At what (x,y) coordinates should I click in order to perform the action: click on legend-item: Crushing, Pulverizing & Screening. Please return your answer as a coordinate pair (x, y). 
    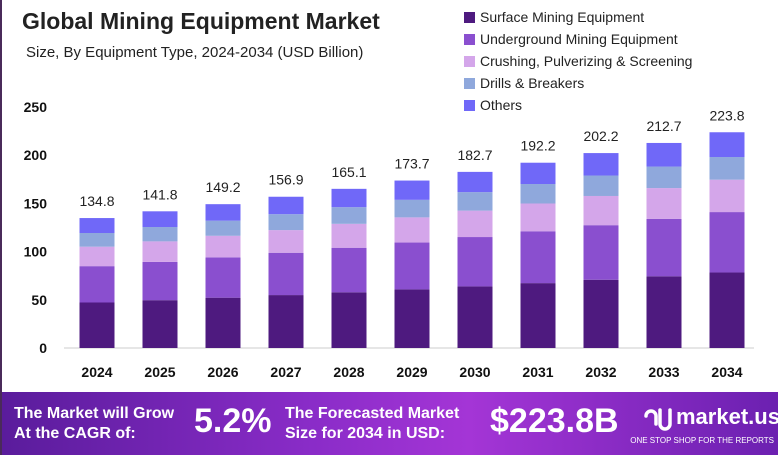
    Looking at the image, I should click on (578, 61).